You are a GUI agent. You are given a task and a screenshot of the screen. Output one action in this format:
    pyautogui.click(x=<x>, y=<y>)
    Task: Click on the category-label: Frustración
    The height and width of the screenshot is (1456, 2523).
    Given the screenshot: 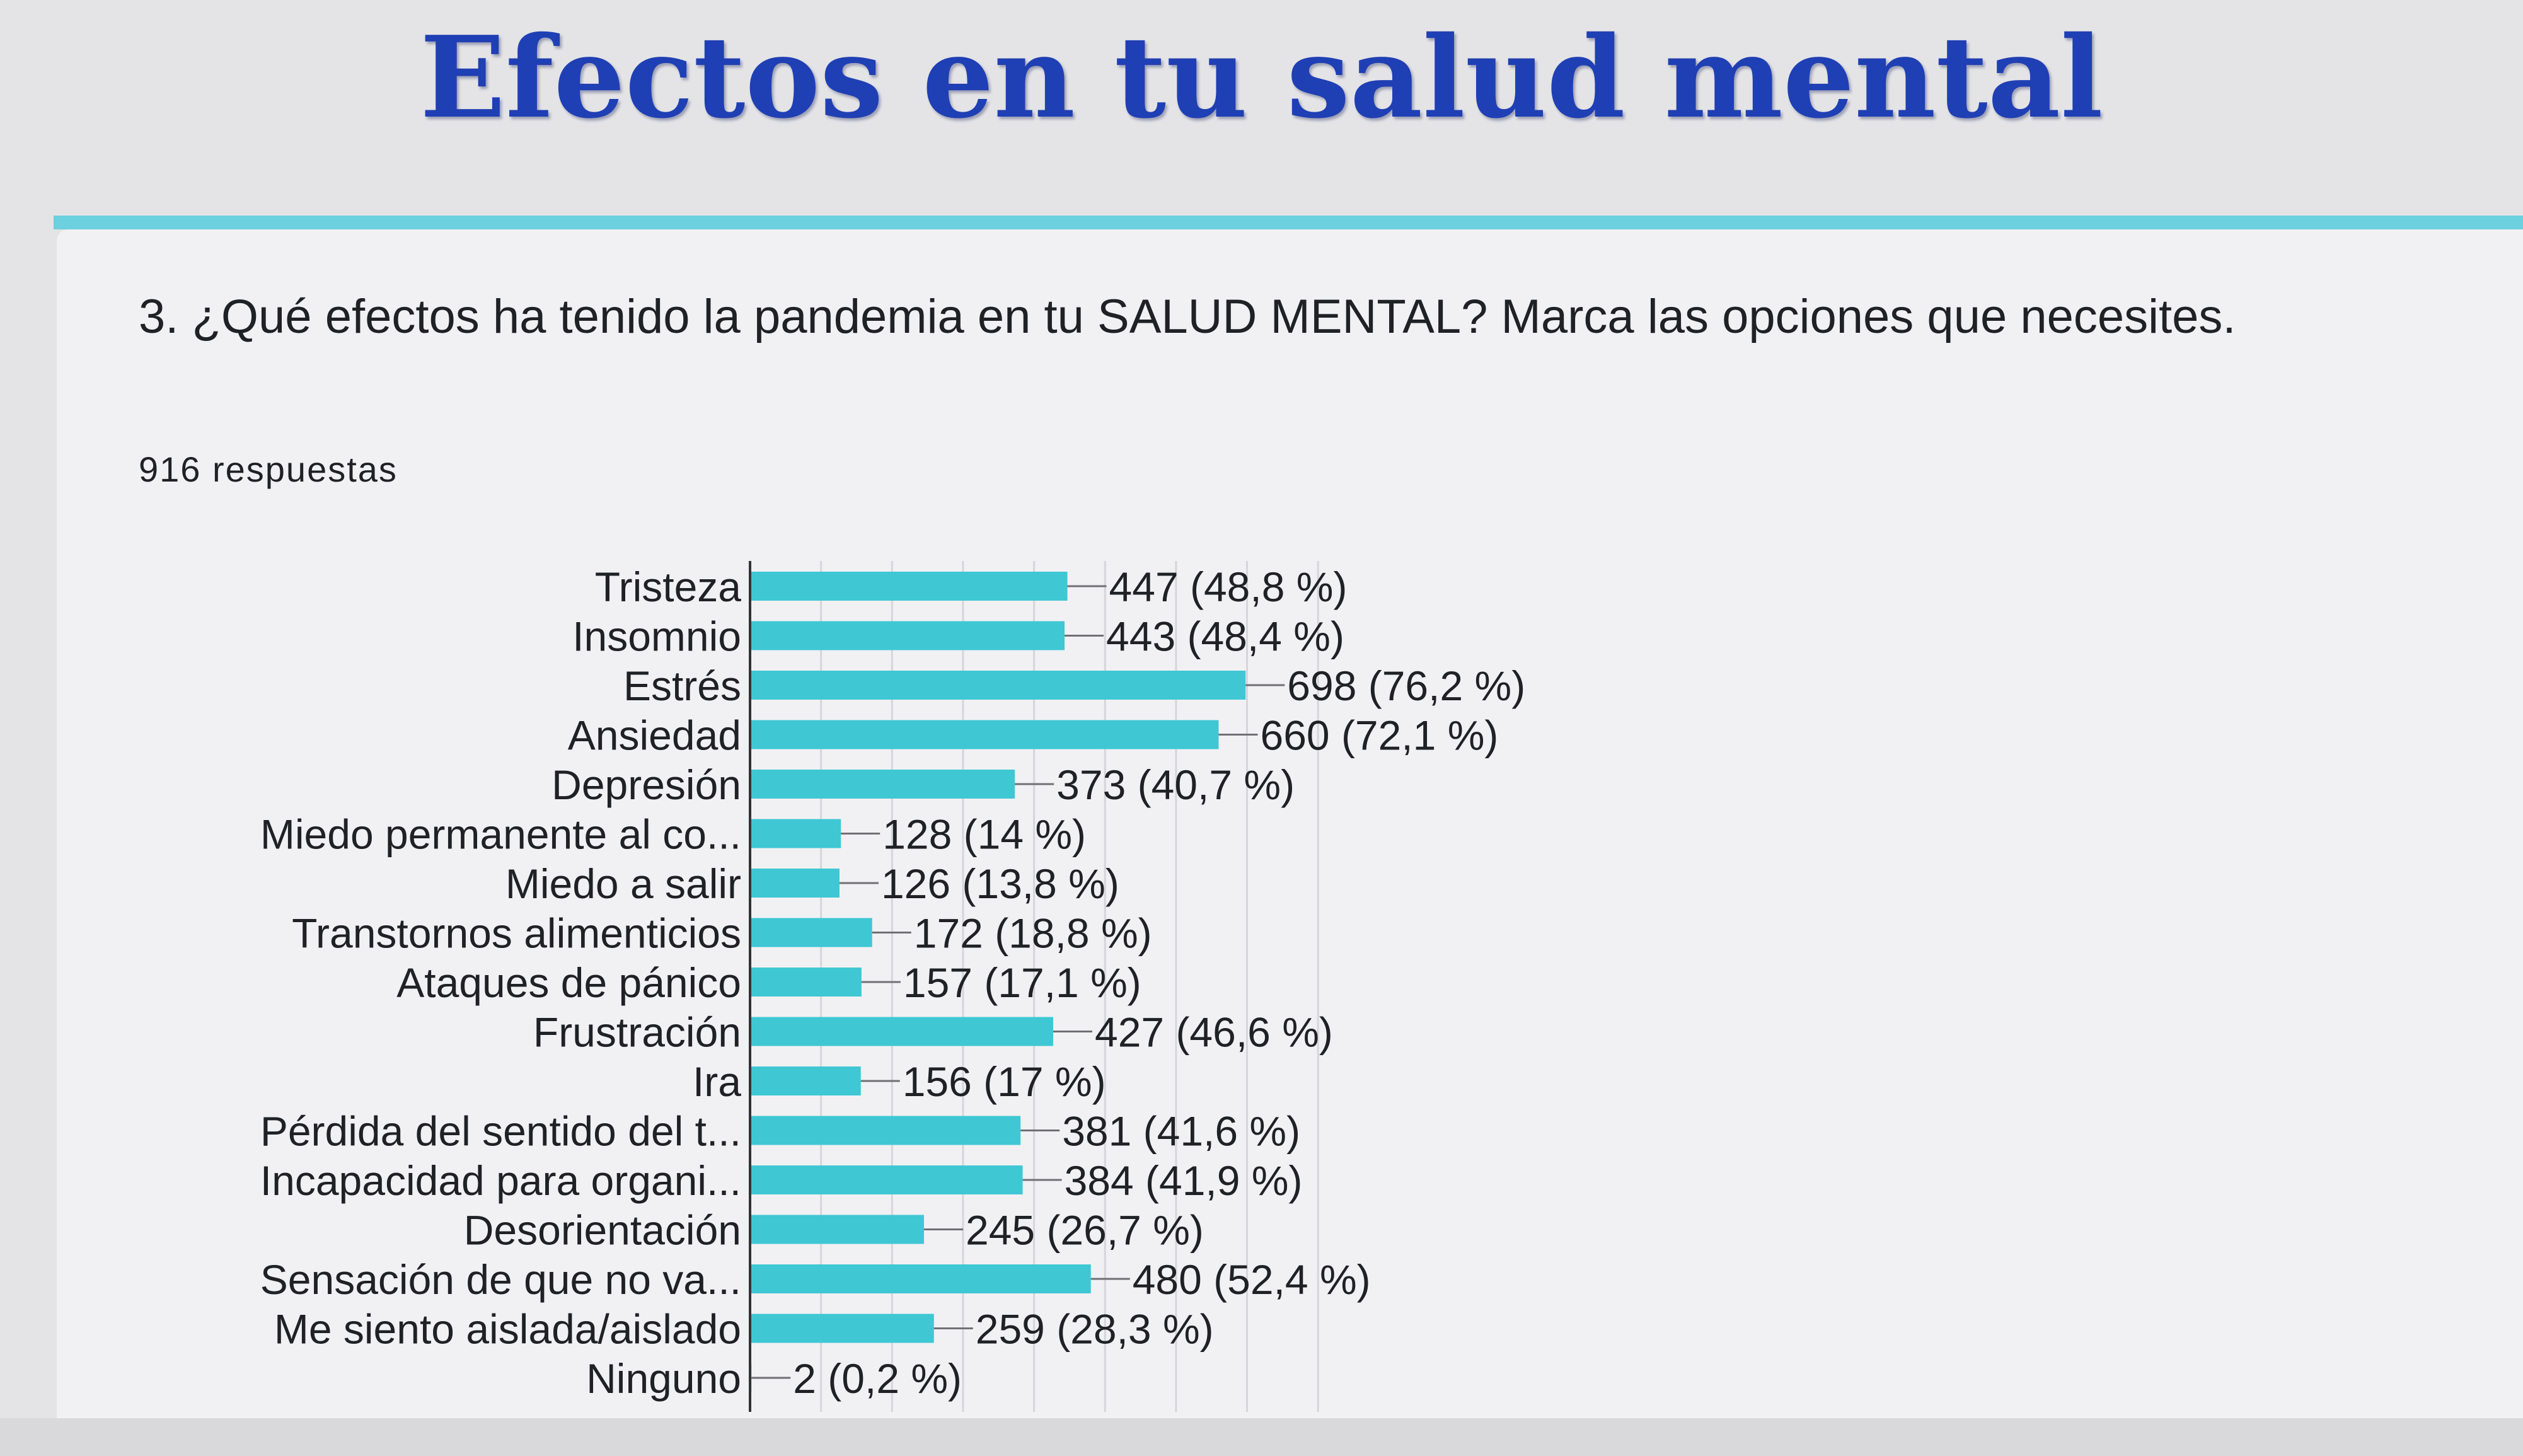 What is the action you would take?
    pyautogui.click(x=637, y=1032)
    